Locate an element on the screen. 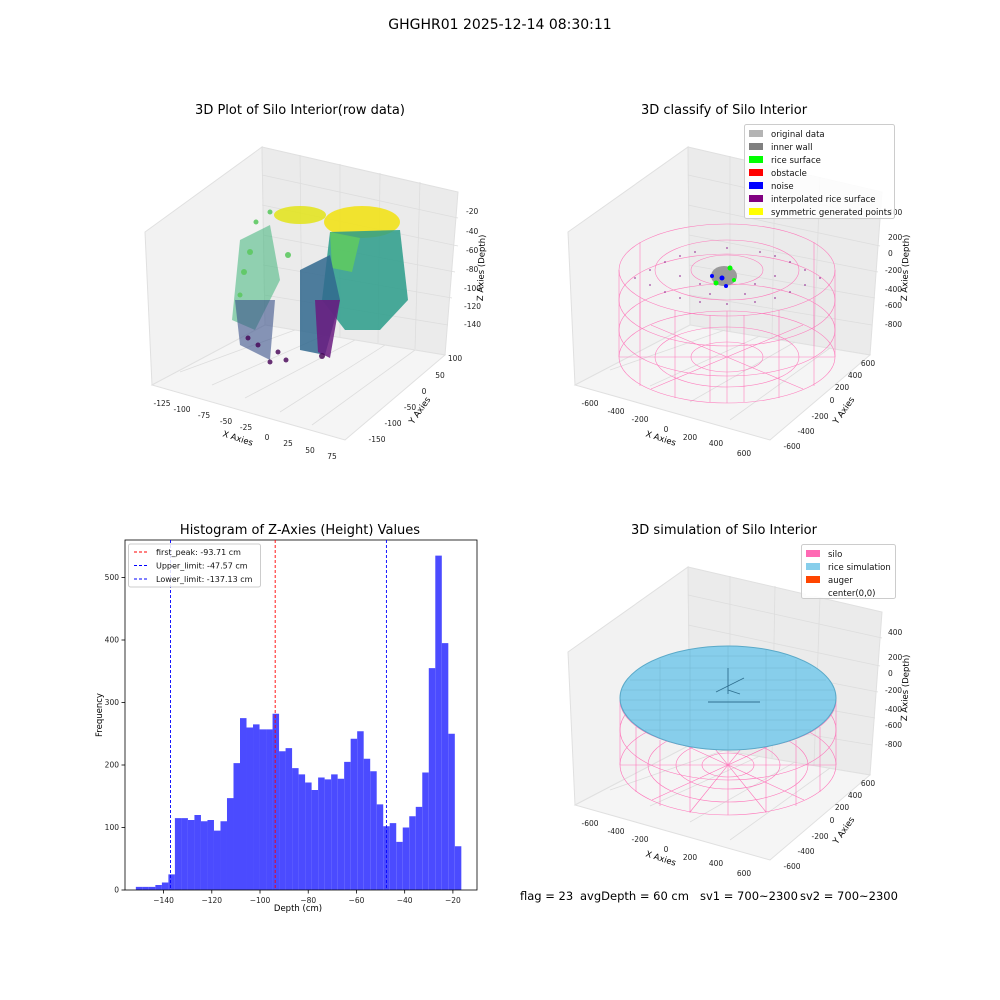 The height and width of the screenshot is (1000, 1000). classify-y-axis-label: Y Axies is located at coordinates (844, 411).